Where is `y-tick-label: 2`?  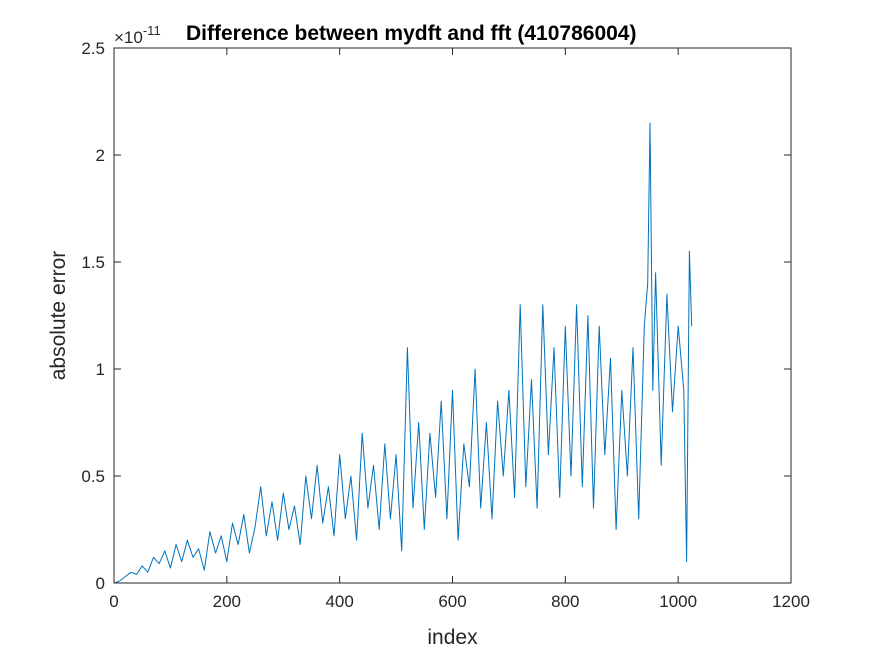 y-tick-label: 2 is located at coordinates (100, 155).